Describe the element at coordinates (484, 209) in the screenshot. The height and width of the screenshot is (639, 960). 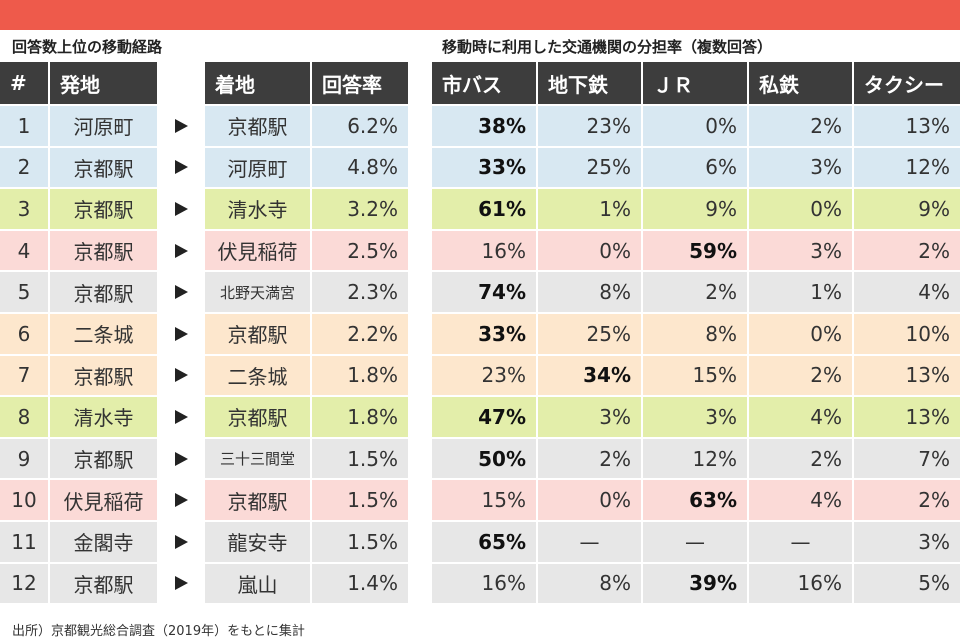
I see `share-cell: 61%` at that location.